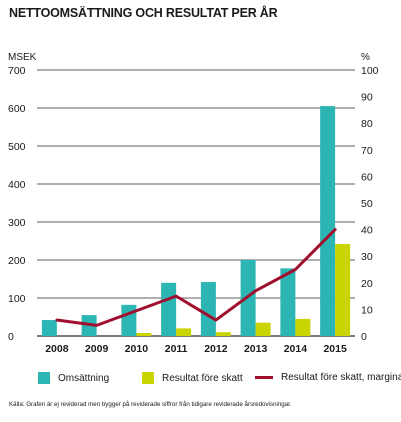 This screenshot has height=422, width=401. I want to click on x-tick-2011: 2011, so click(176, 349).